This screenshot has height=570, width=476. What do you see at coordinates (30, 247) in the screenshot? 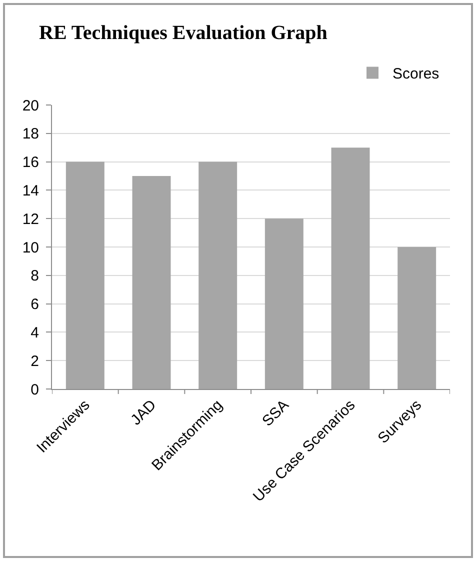
I see `y-tick-label: 10` at bounding box center [30, 247].